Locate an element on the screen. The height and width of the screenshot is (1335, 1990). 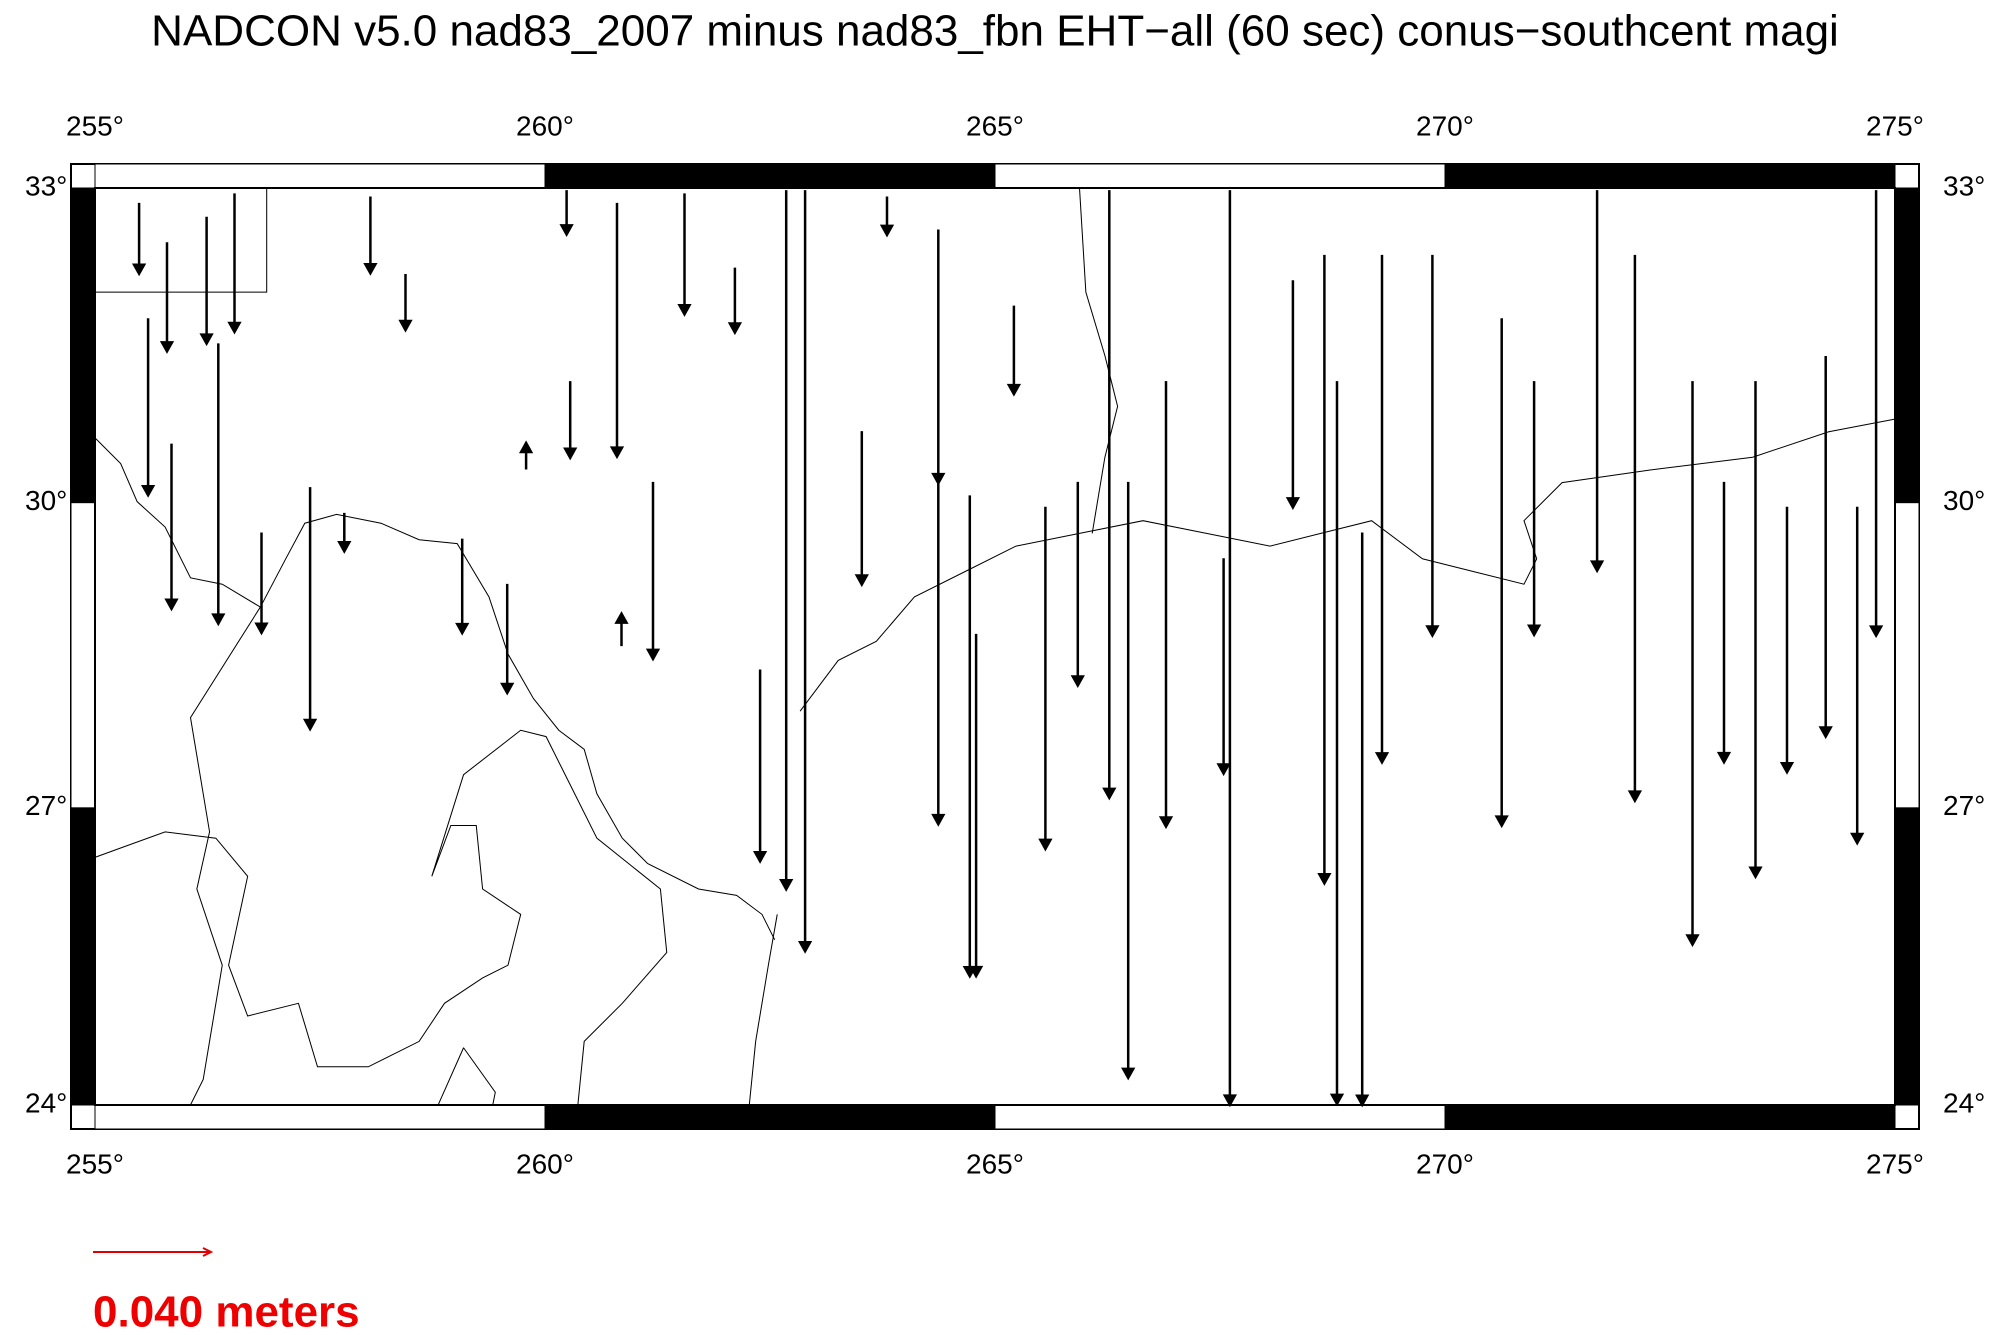
scale-legend: 0.040 meters is located at coordinates (226, 1291).